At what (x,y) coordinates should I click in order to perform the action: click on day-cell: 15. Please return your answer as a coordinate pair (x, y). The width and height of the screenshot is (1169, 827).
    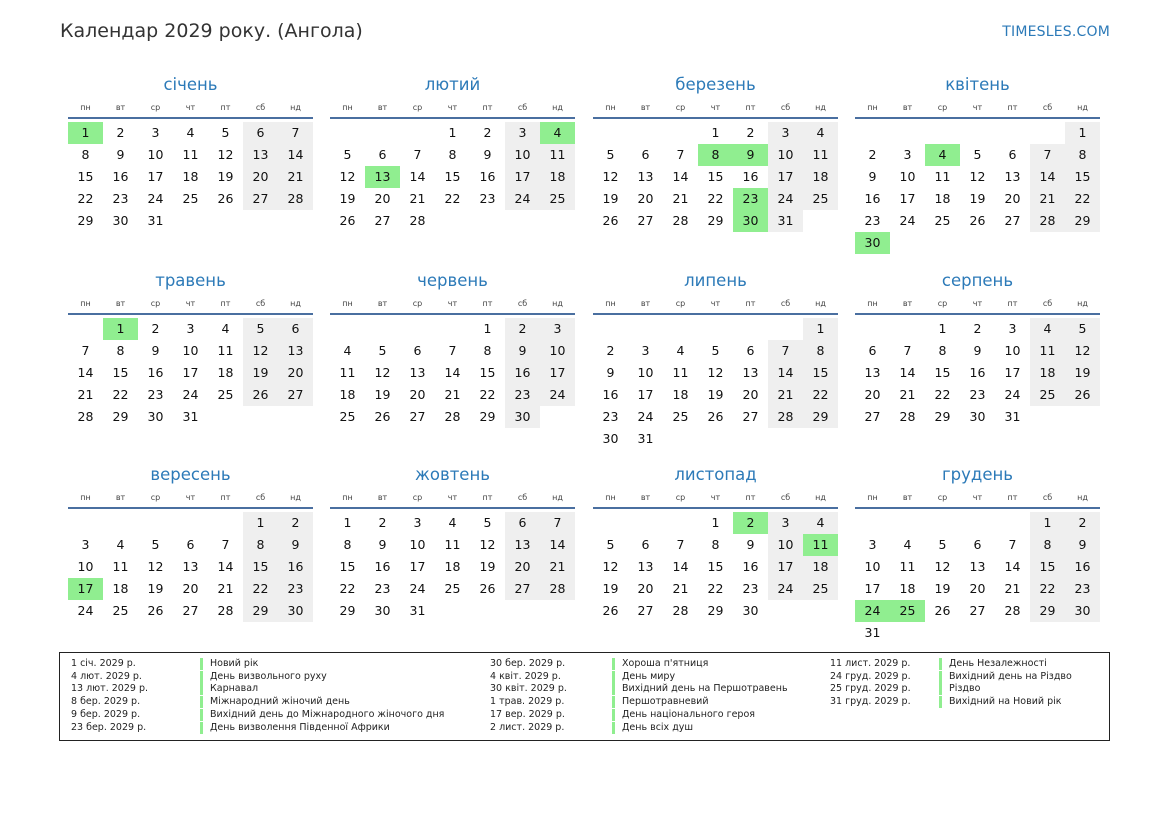
    Looking at the image, I should click on (85, 176).